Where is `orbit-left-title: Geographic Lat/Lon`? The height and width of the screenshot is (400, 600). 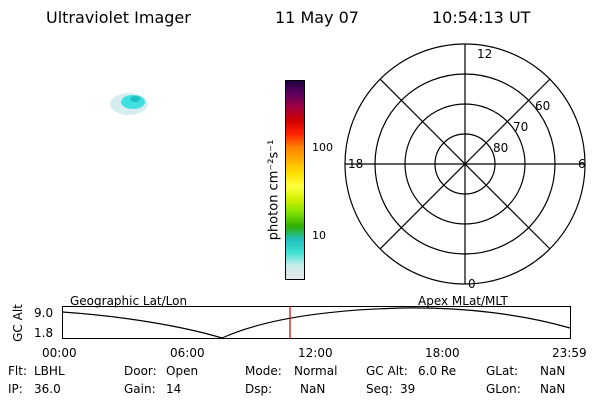 orbit-left-title: Geographic Lat/Lon is located at coordinates (129, 301).